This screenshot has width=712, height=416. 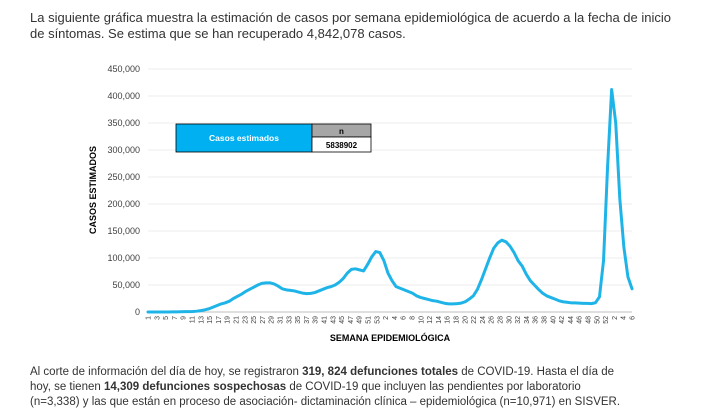 I want to click on x-tick-label: 35, so click(x=298, y=320).